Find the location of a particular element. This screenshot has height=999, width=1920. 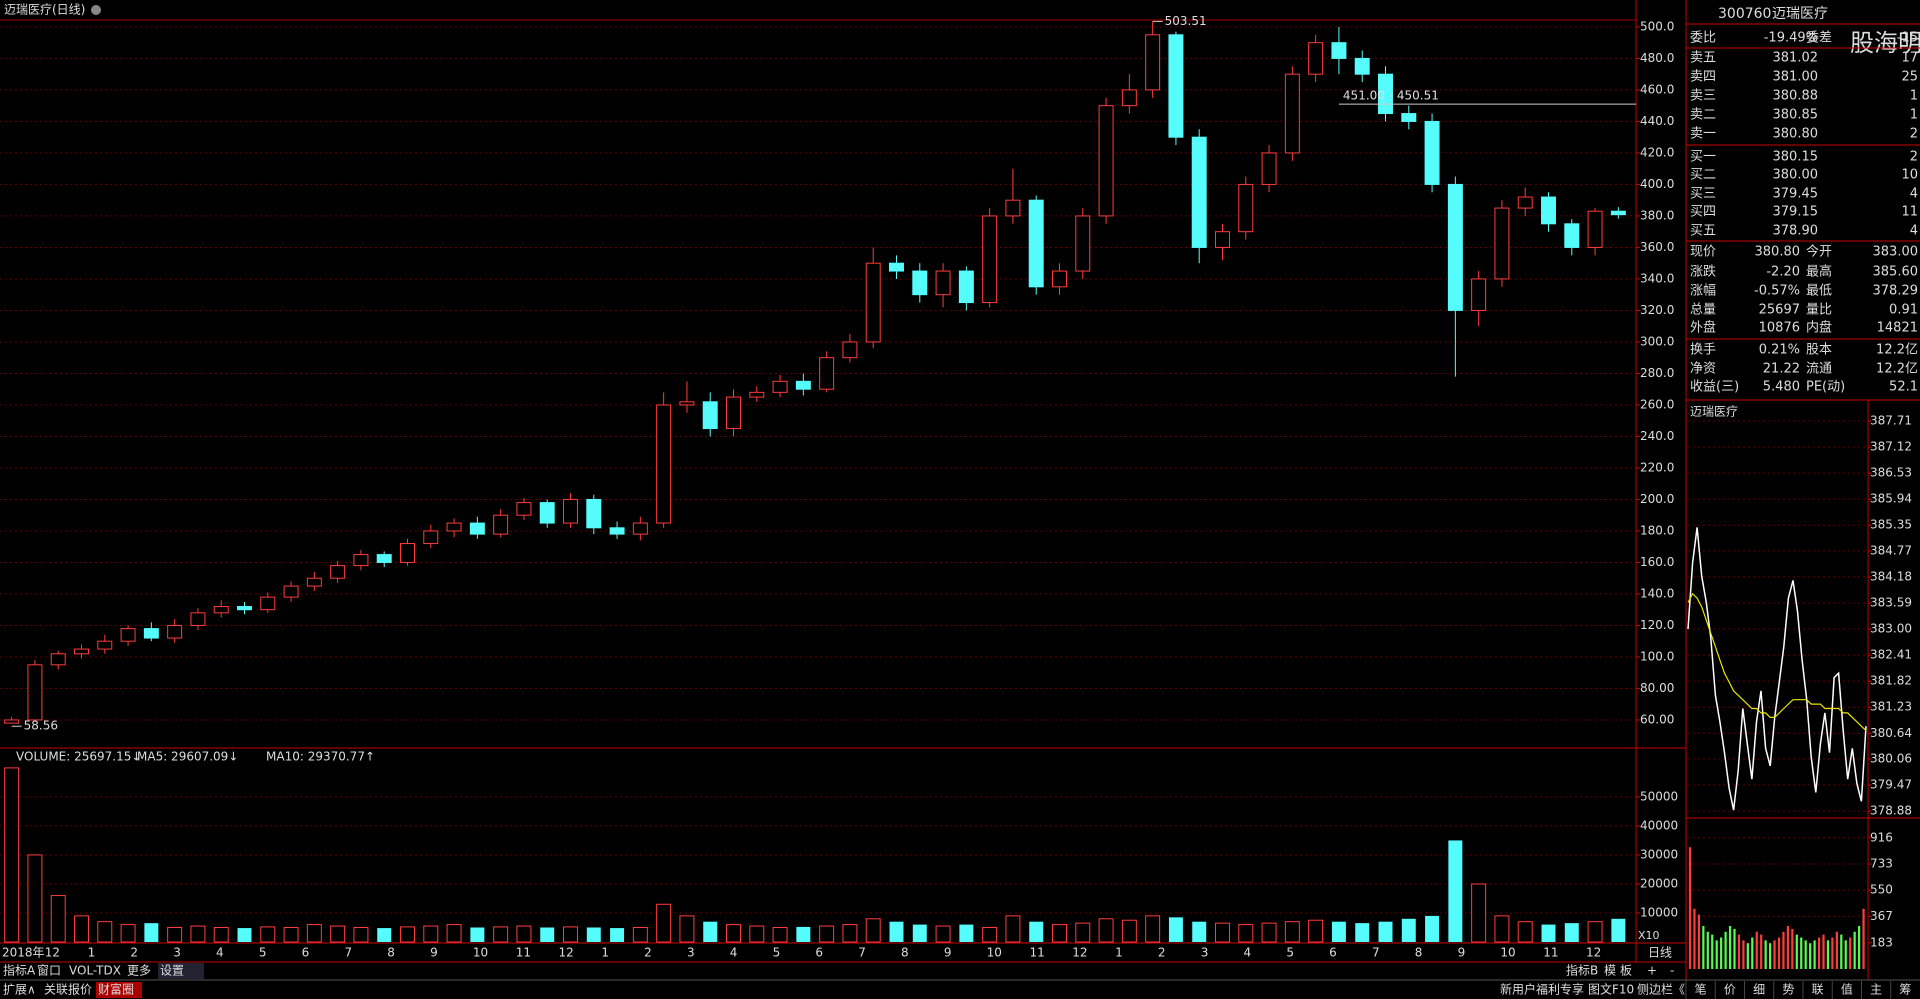

y-tick-label: 240.0 is located at coordinates (1657, 436).